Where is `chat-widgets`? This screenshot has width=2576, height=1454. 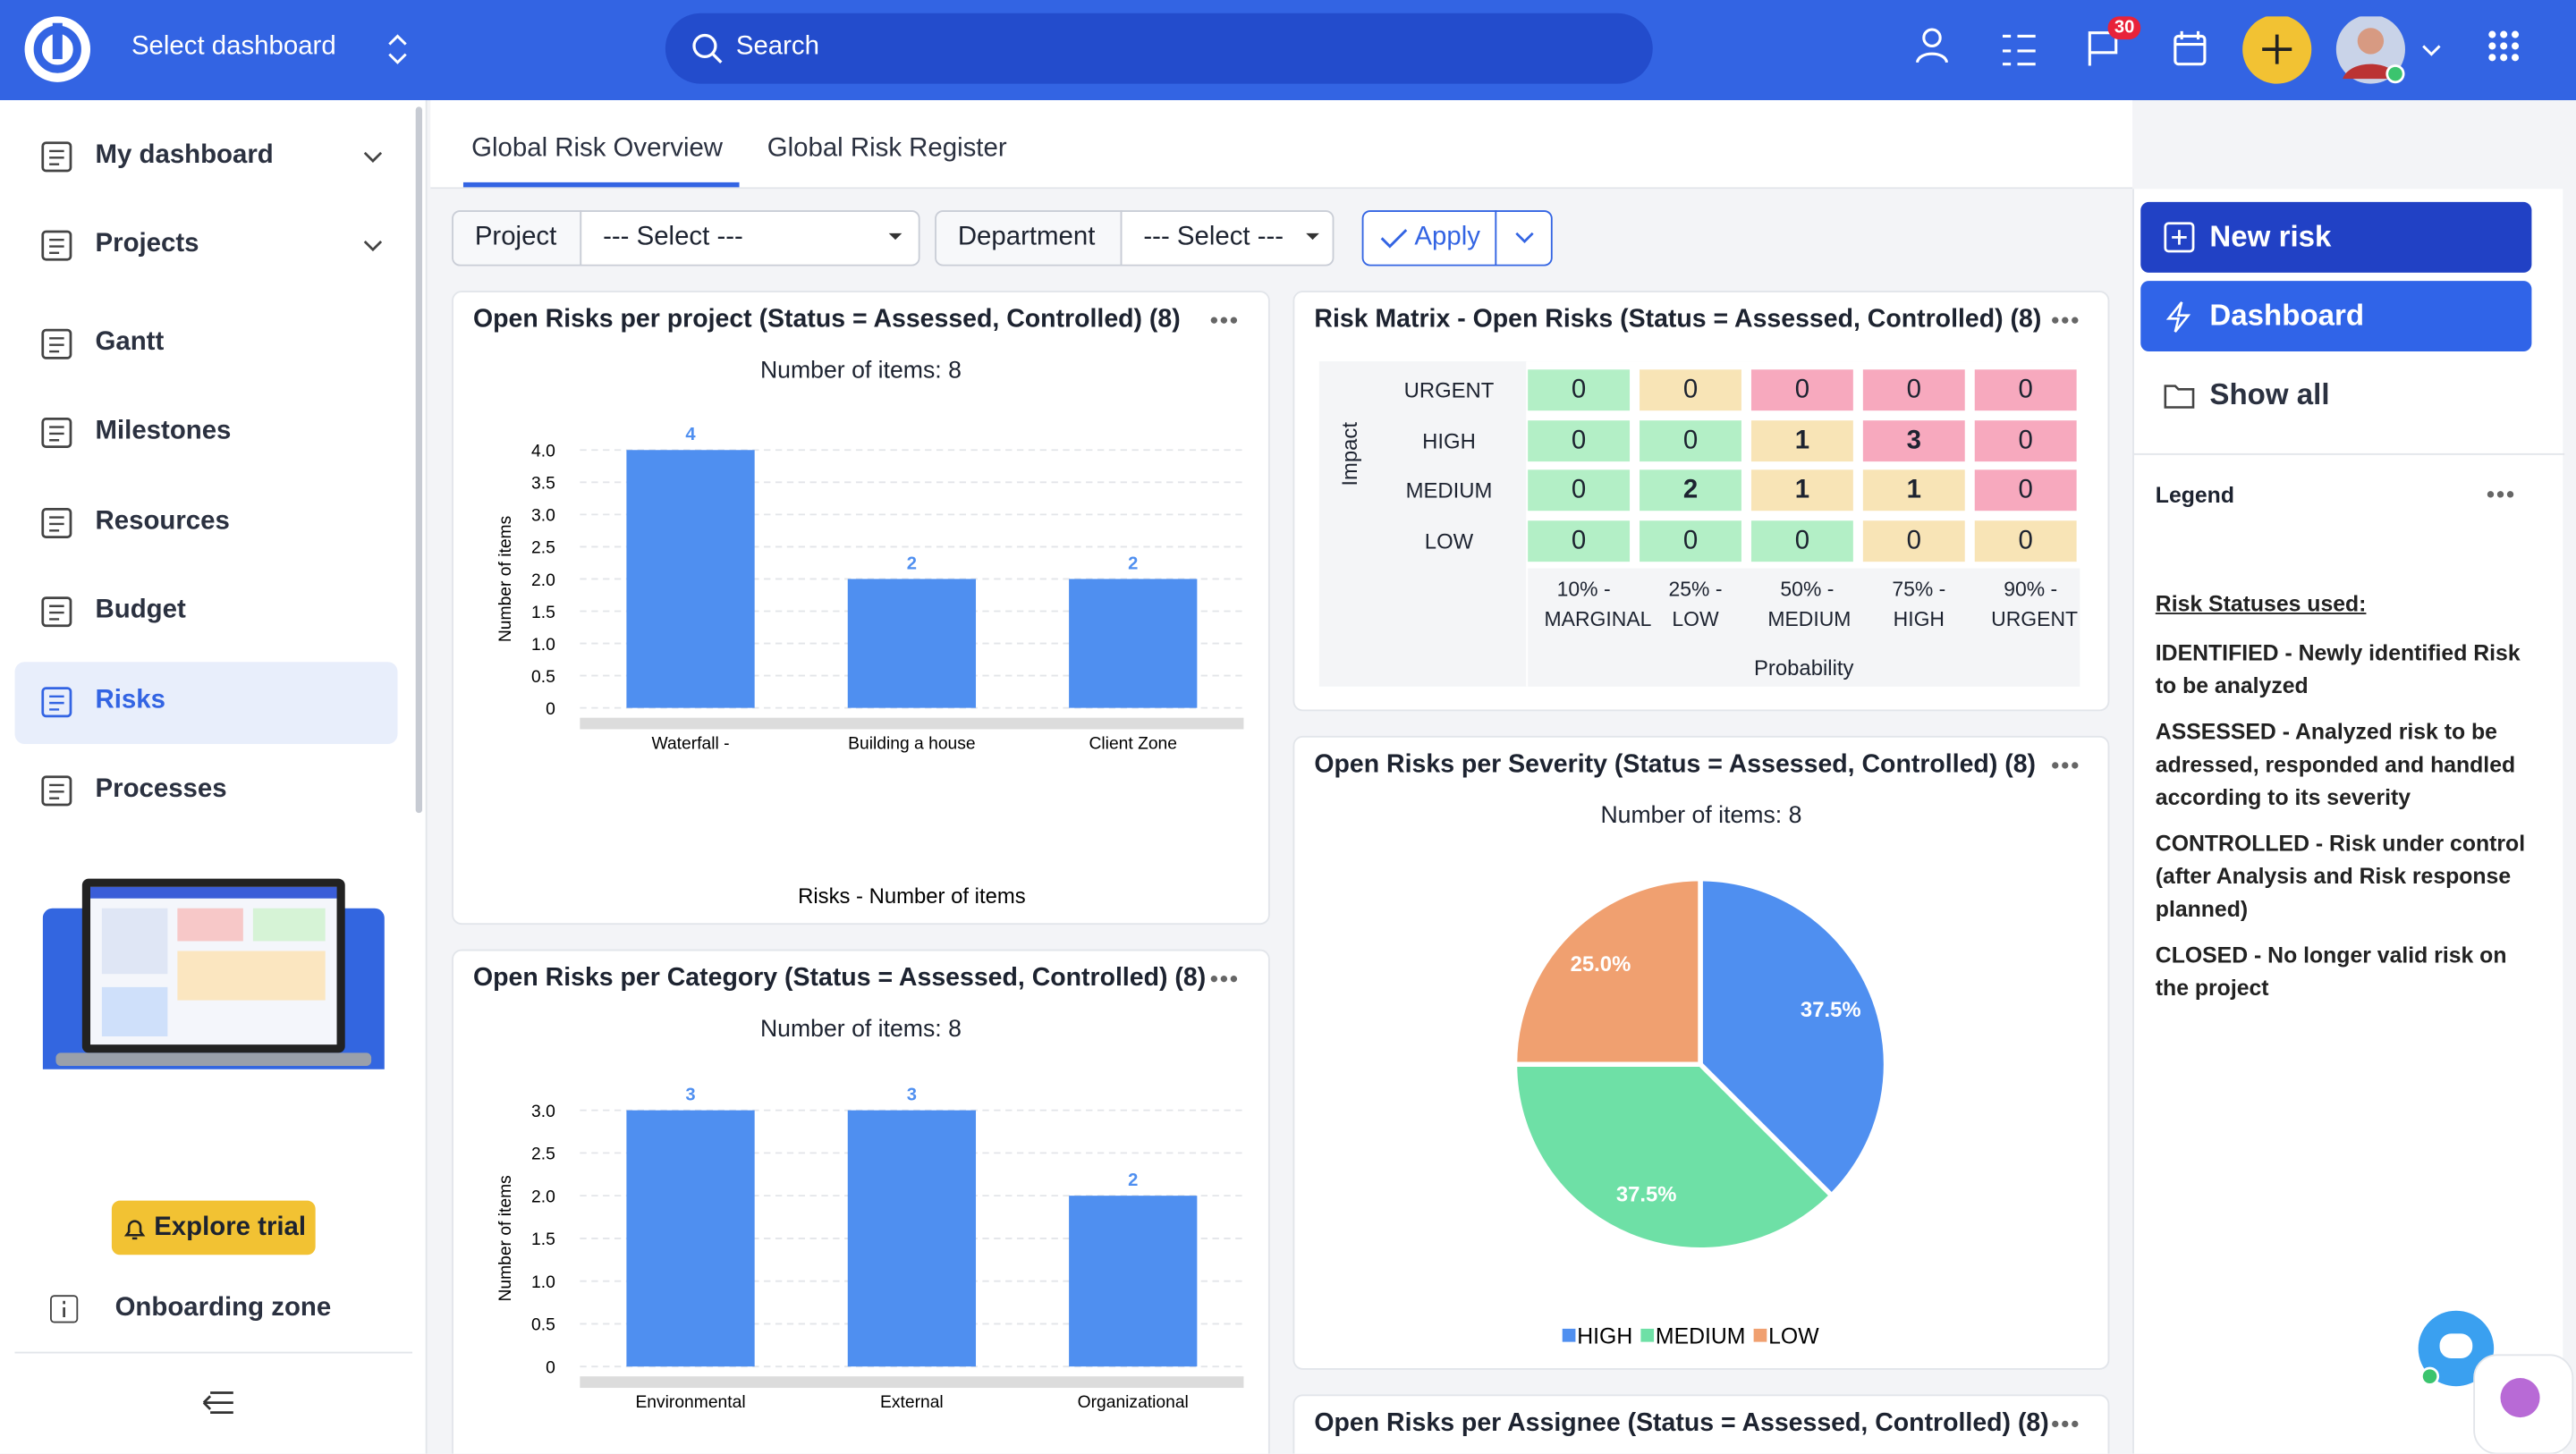
chat-widgets is located at coordinates (2495, 1381).